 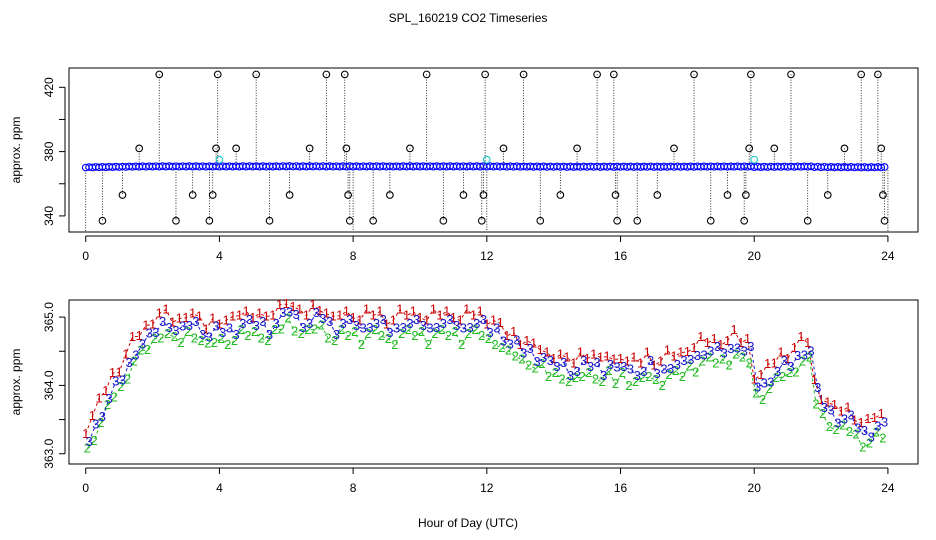 What do you see at coordinates (621, 256) in the screenshot?
I see `x-tick-label: 16` at bounding box center [621, 256].